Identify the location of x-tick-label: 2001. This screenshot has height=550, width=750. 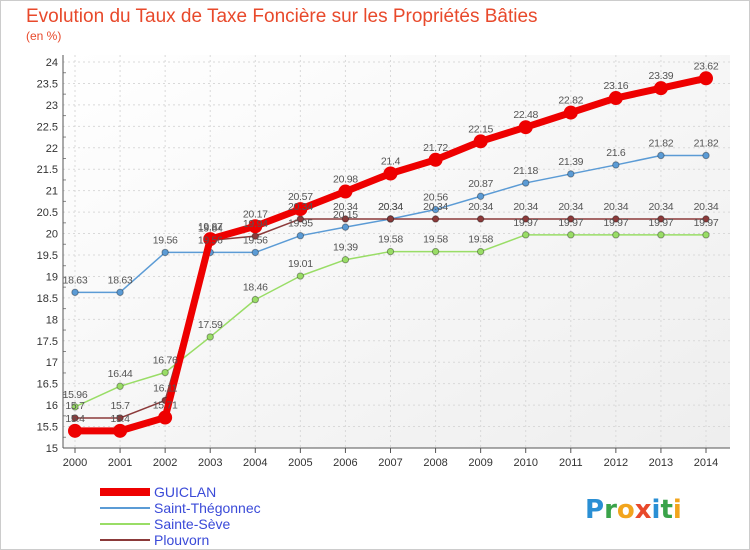
(120, 463).